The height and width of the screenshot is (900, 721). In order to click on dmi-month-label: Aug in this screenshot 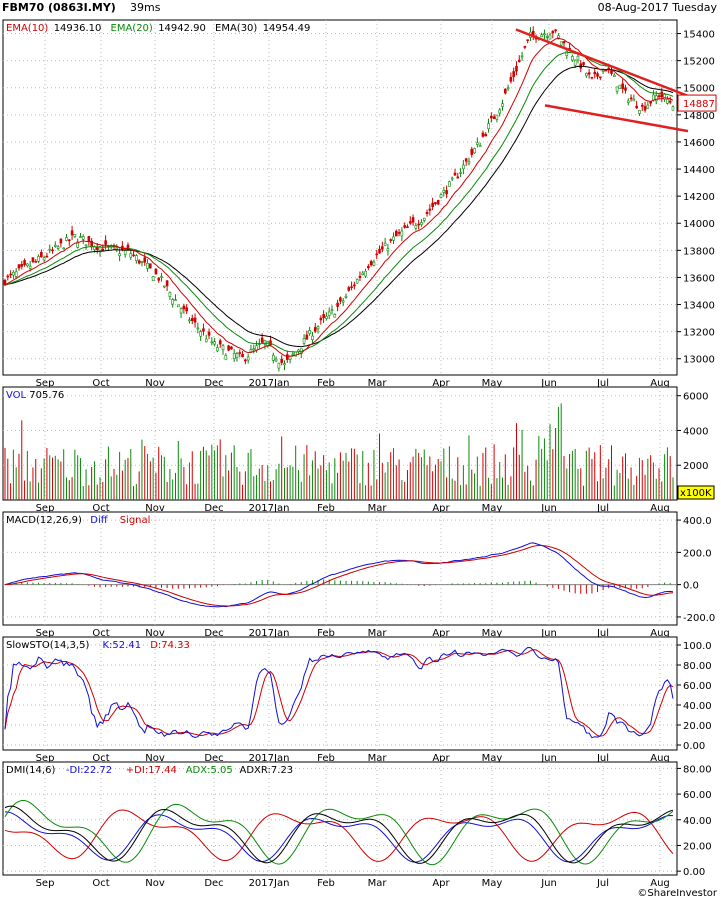, I will do `click(660, 883)`.